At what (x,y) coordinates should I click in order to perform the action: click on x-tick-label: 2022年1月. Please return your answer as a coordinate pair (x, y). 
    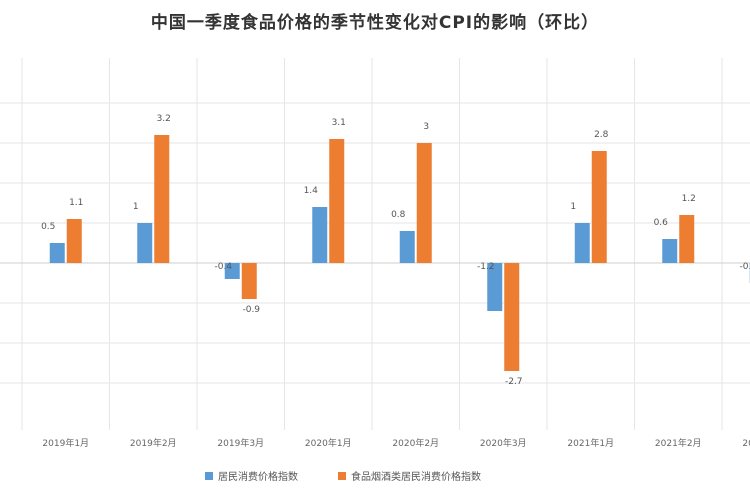
    Looking at the image, I should click on (746, 443).